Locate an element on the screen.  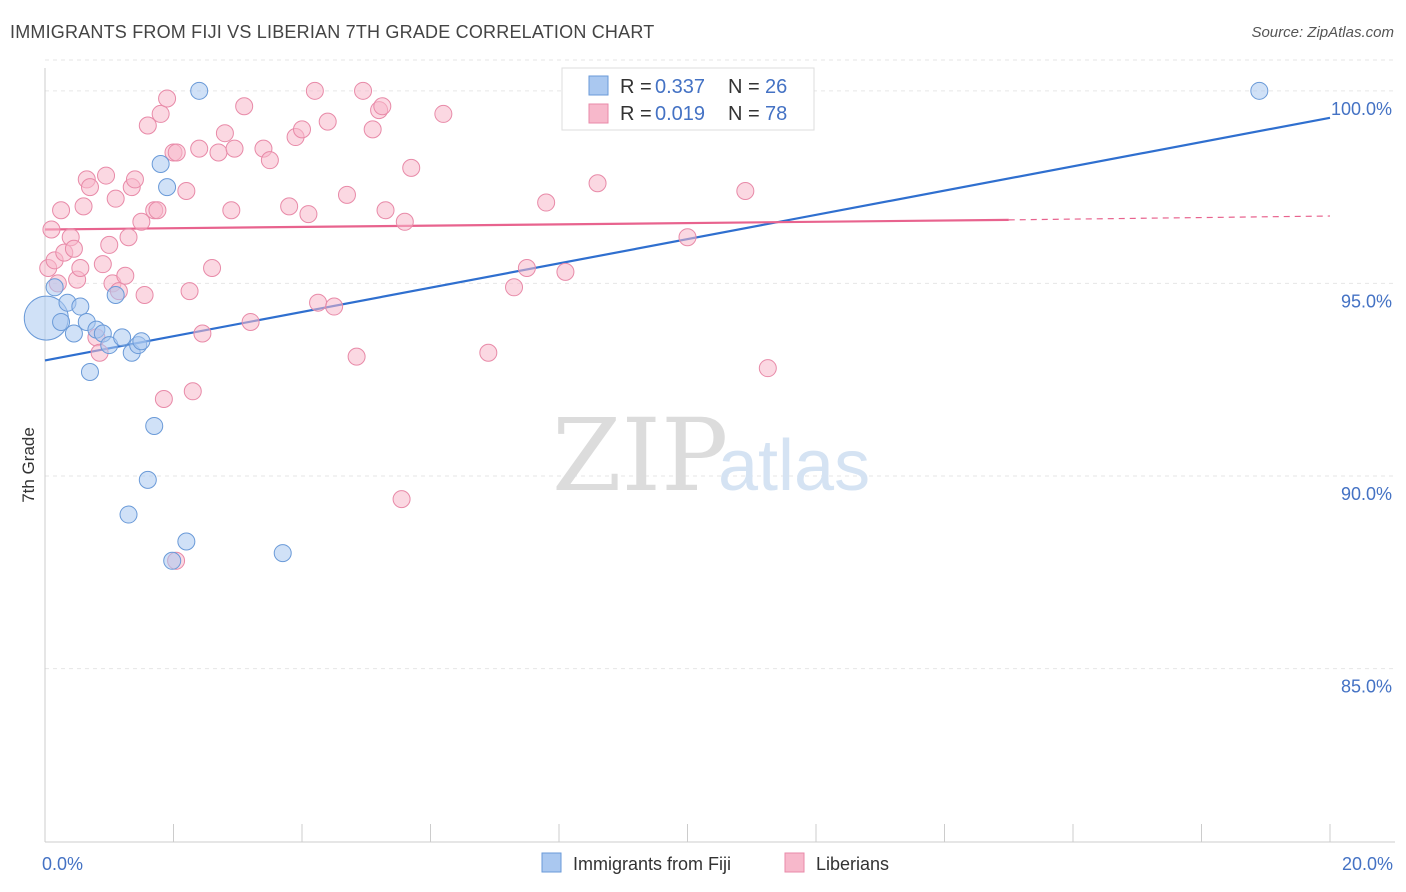
legend-lib-r-value: 0.019 is located at coordinates (680, 114).